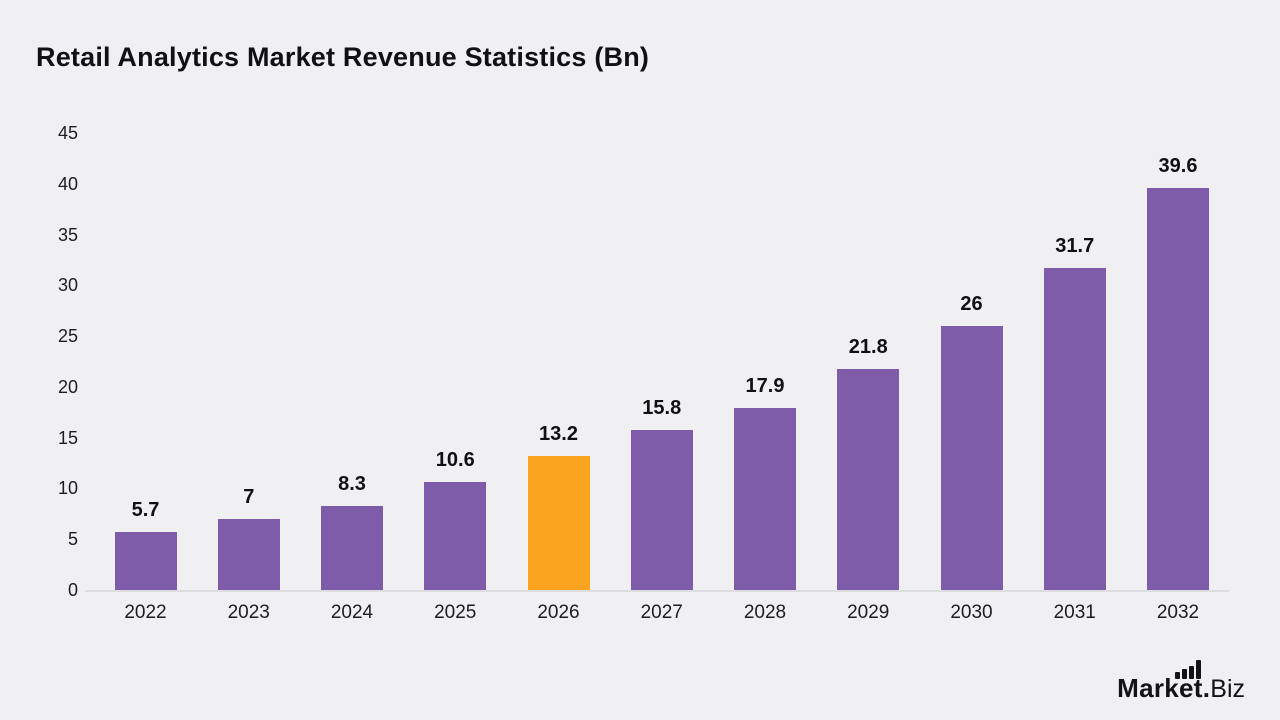 The height and width of the screenshot is (720, 1280). I want to click on bar-2032, so click(1178, 389).